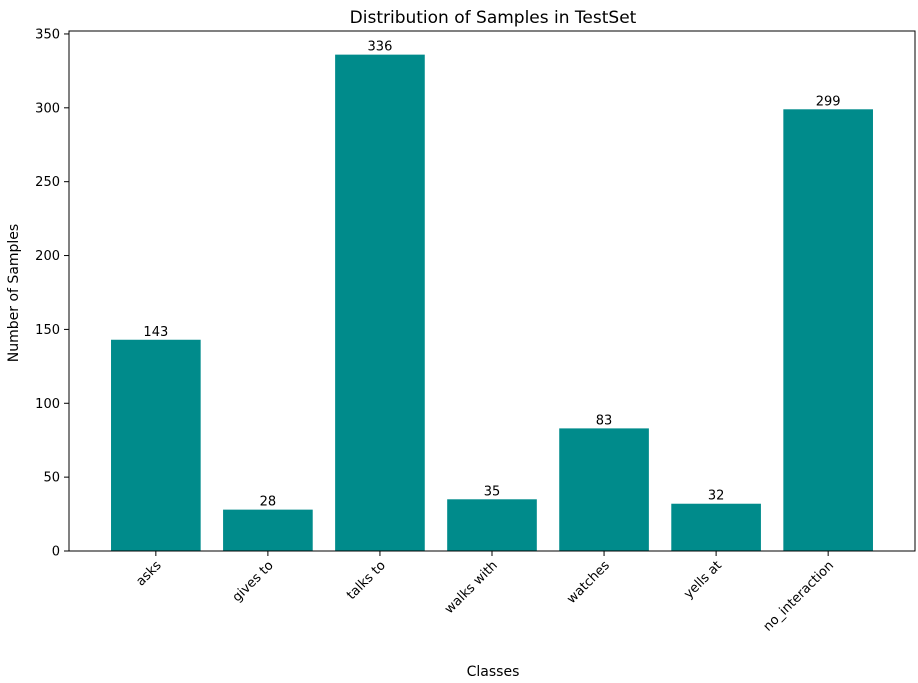 The image size is (918, 683). I want to click on bar-watches, so click(604, 489).